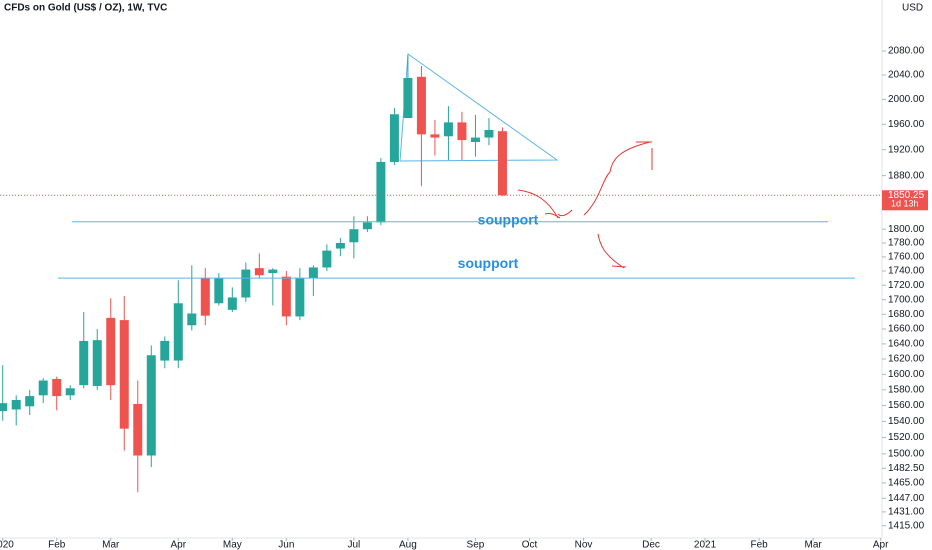  What do you see at coordinates (584, 545) in the screenshot?
I see `x-tick-label: Nov` at bounding box center [584, 545].